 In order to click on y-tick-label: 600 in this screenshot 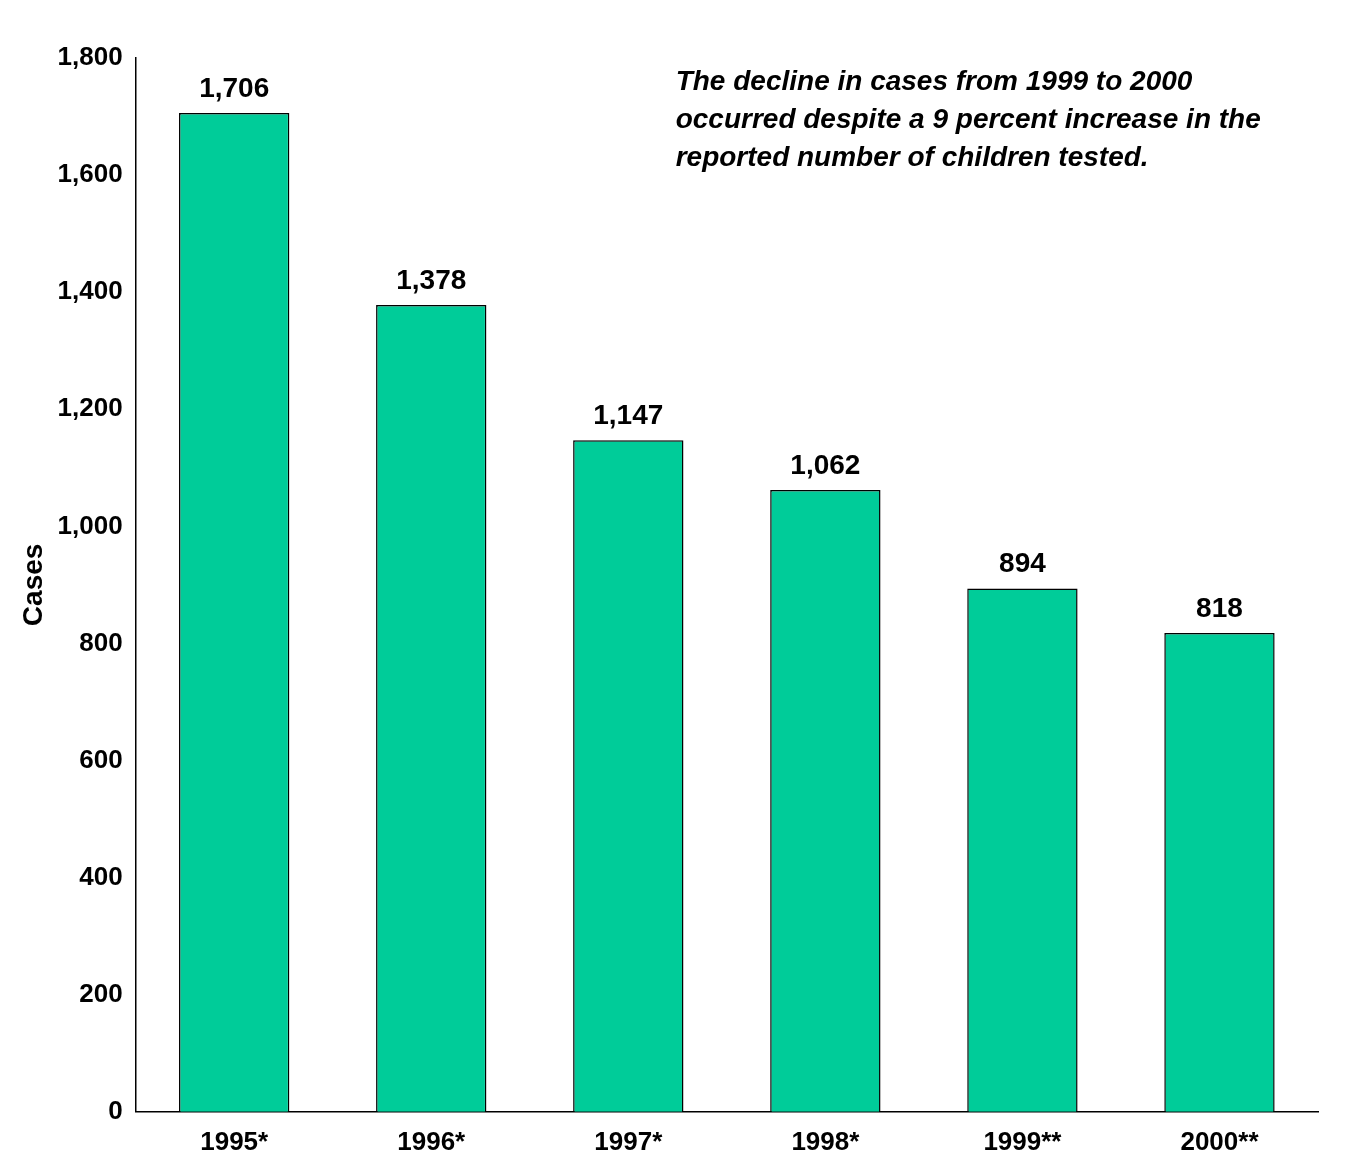, I will do `click(101, 758)`.